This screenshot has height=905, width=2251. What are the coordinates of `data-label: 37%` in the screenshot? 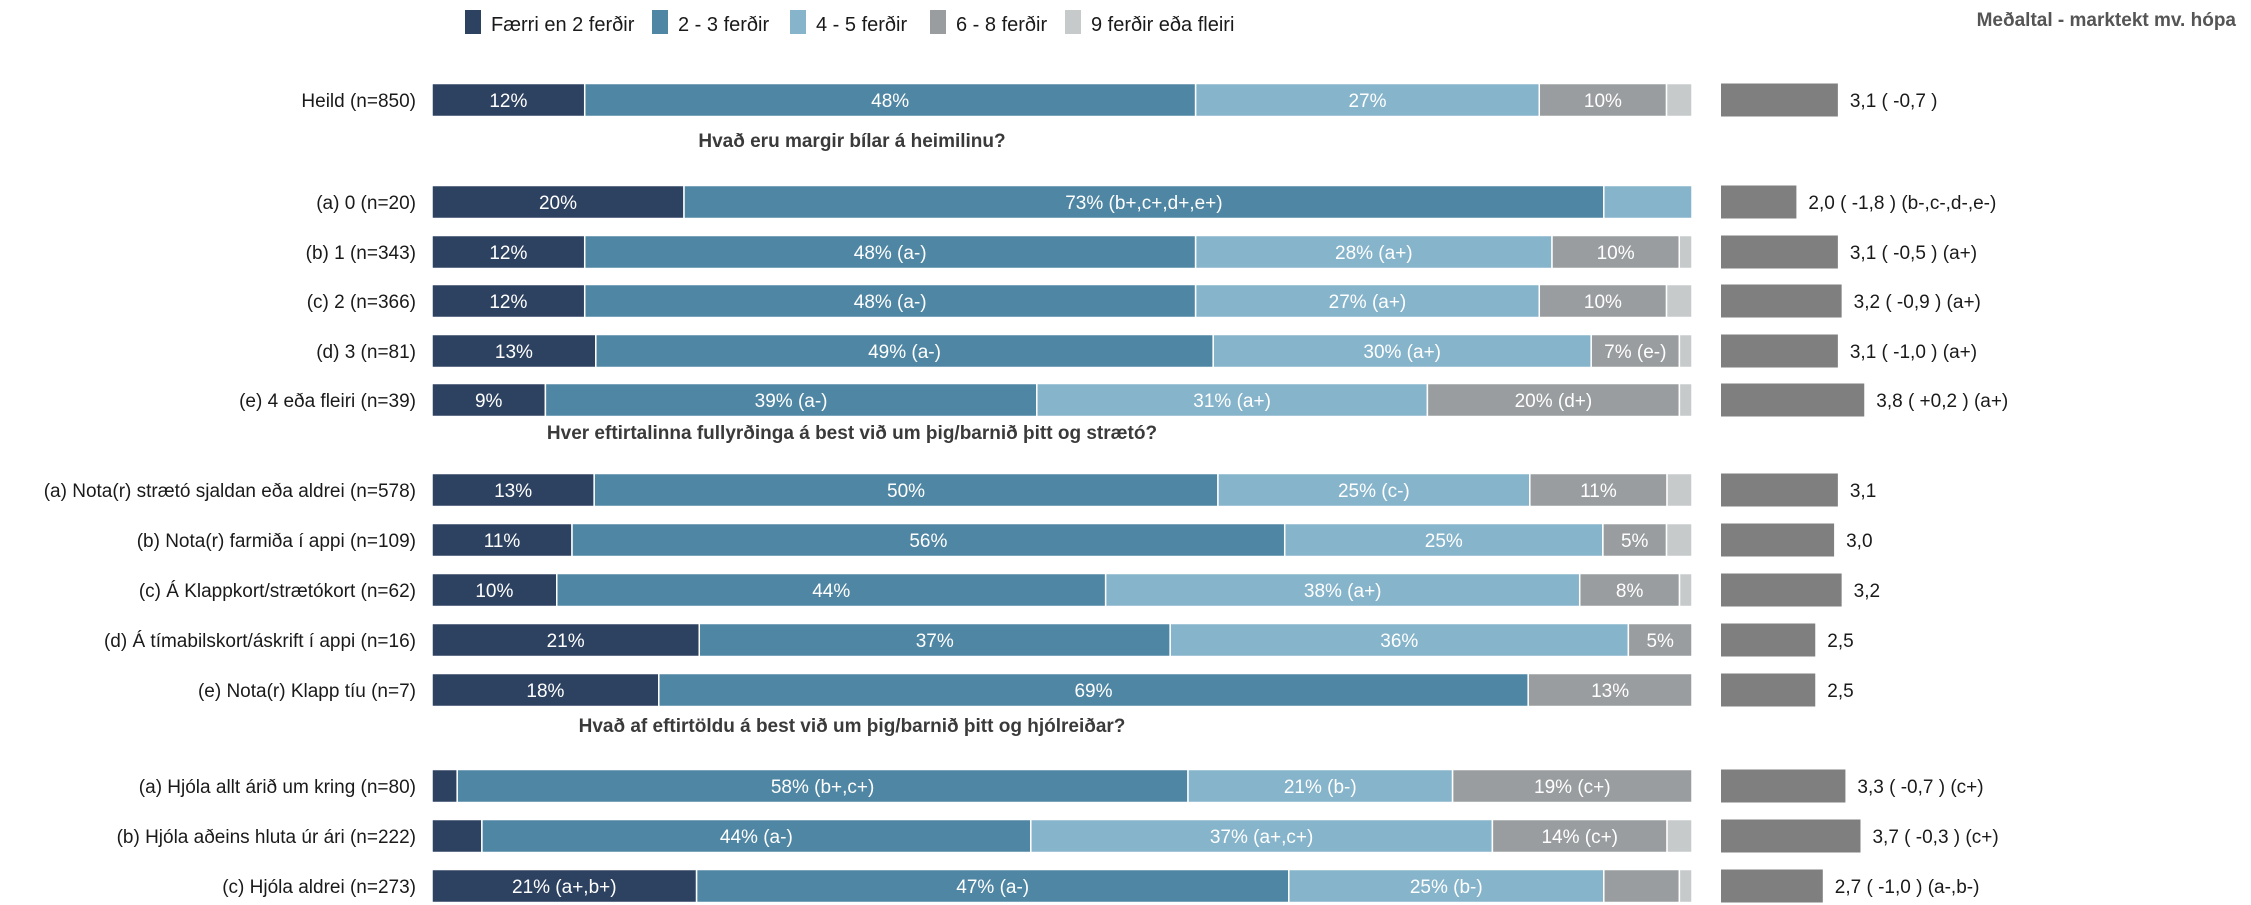 It's located at (935, 641).